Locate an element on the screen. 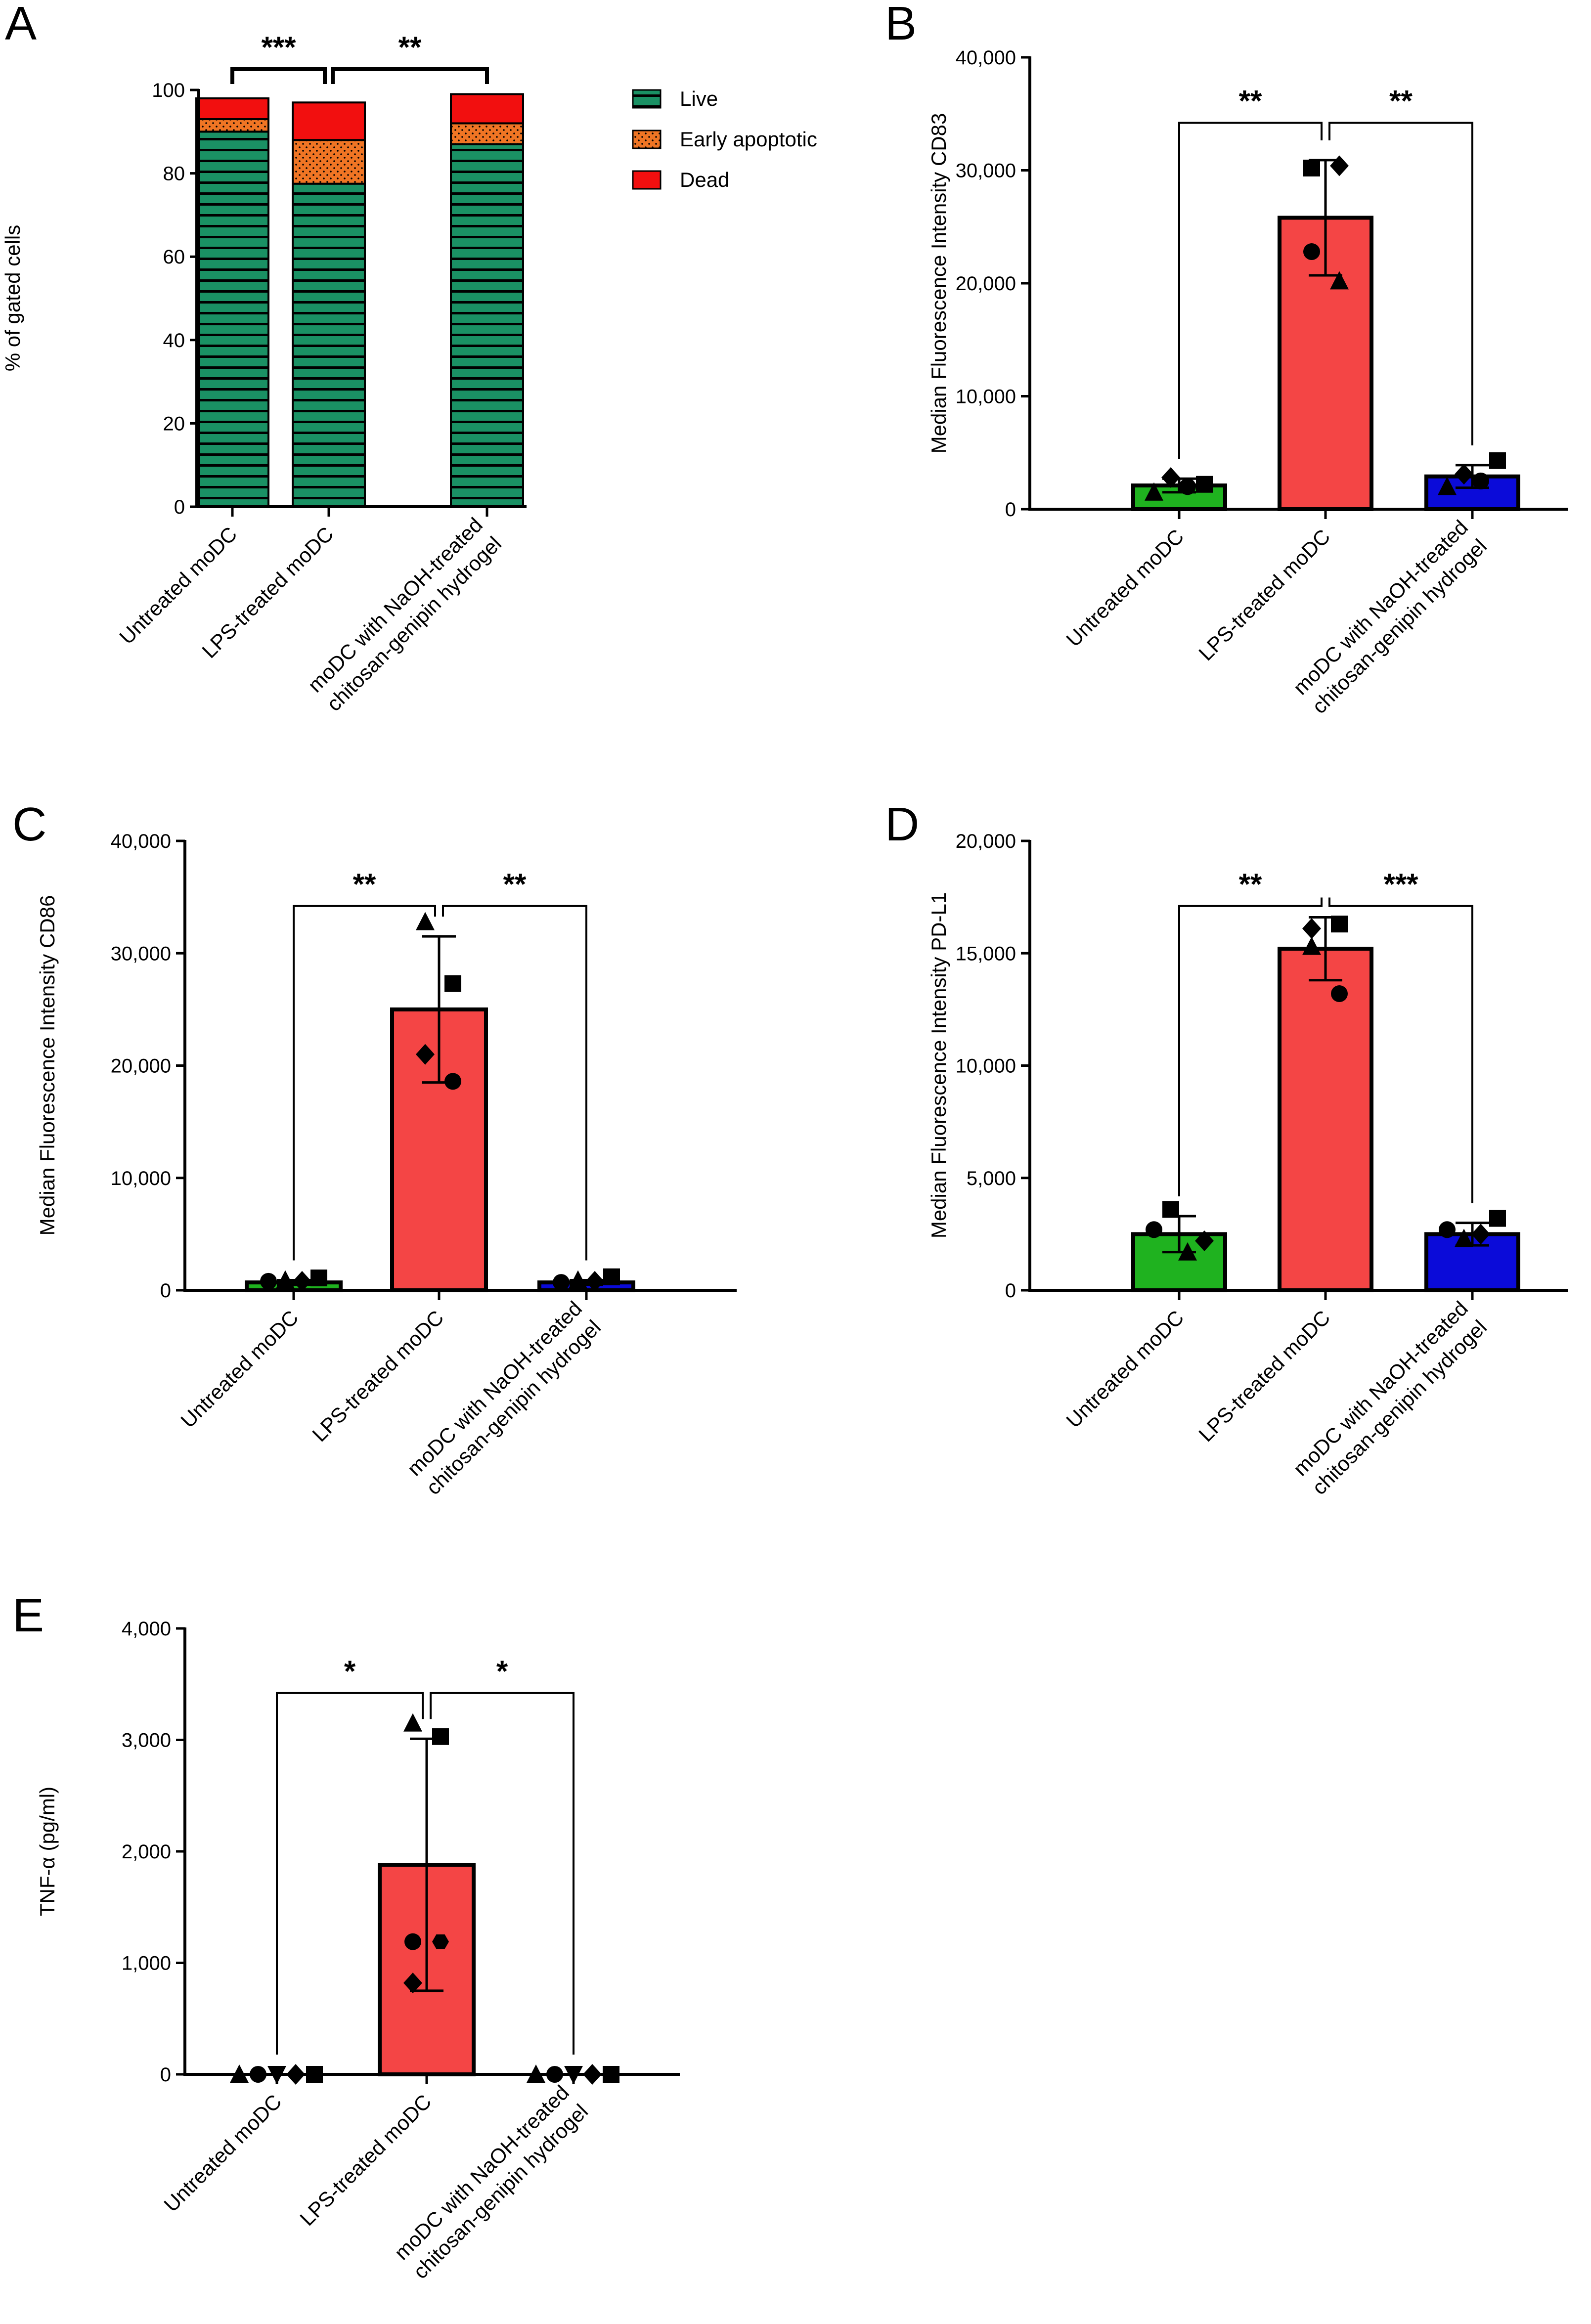 This screenshot has width=1591, height=2324. y-tick-label: 80 is located at coordinates (174, 174).